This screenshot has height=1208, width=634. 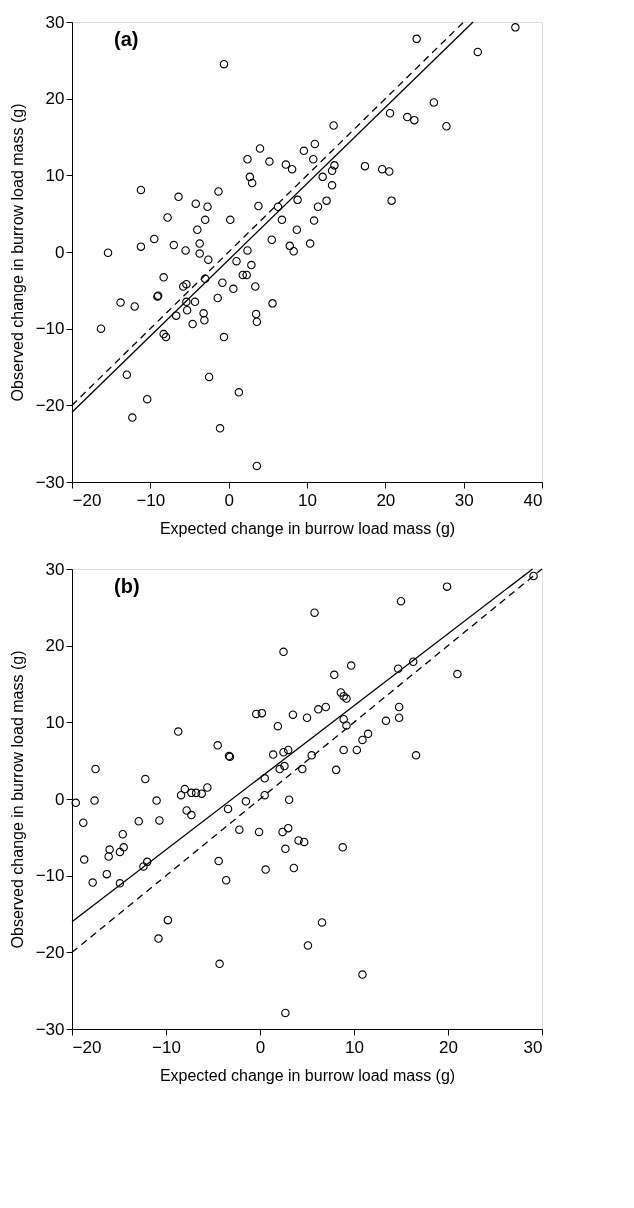 I want to click on x-tick-label: 40, so click(x=533, y=500).